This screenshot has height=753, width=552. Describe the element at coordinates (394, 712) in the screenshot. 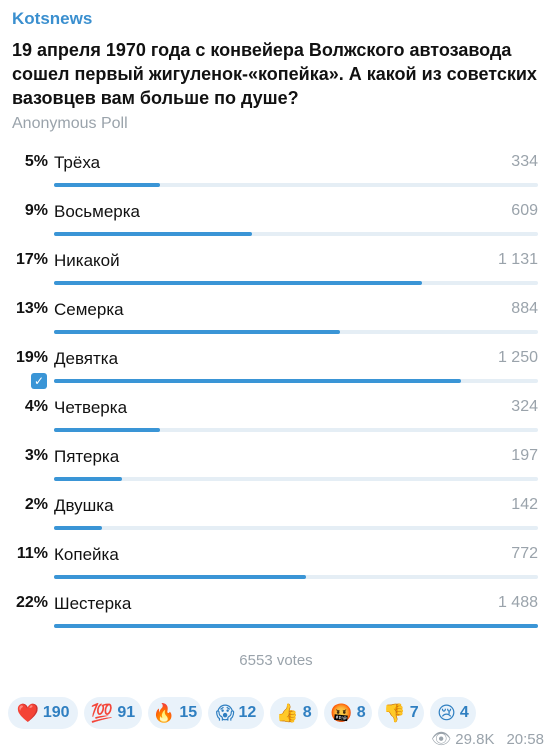

I see `thumbs-down-icon: 👎` at that location.